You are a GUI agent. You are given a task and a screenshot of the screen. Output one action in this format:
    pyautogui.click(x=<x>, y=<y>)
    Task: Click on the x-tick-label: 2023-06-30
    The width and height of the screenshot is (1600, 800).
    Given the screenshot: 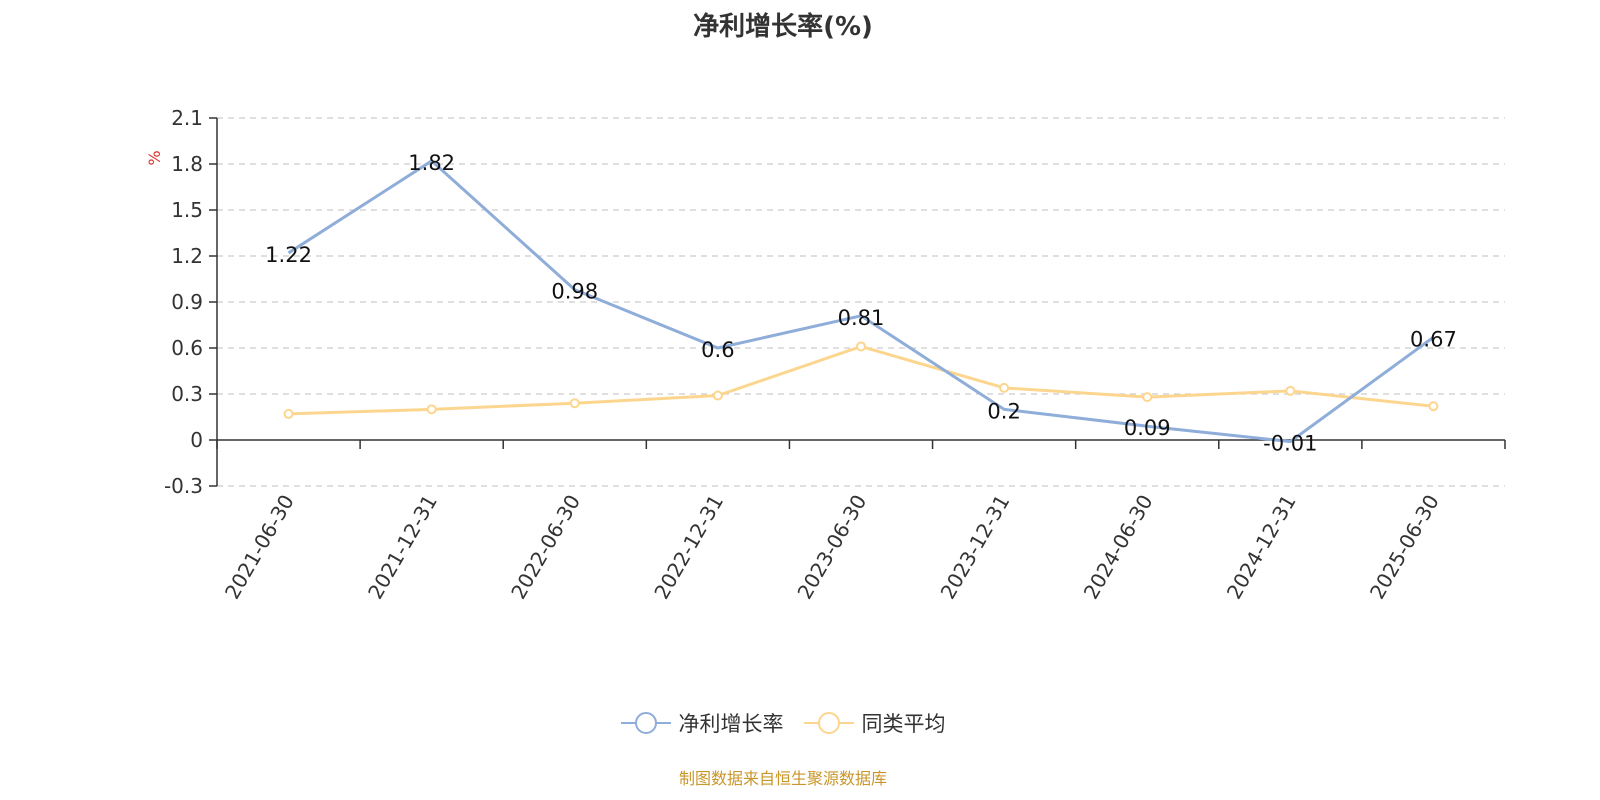 What is the action you would take?
    pyautogui.click(x=831, y=547)
    